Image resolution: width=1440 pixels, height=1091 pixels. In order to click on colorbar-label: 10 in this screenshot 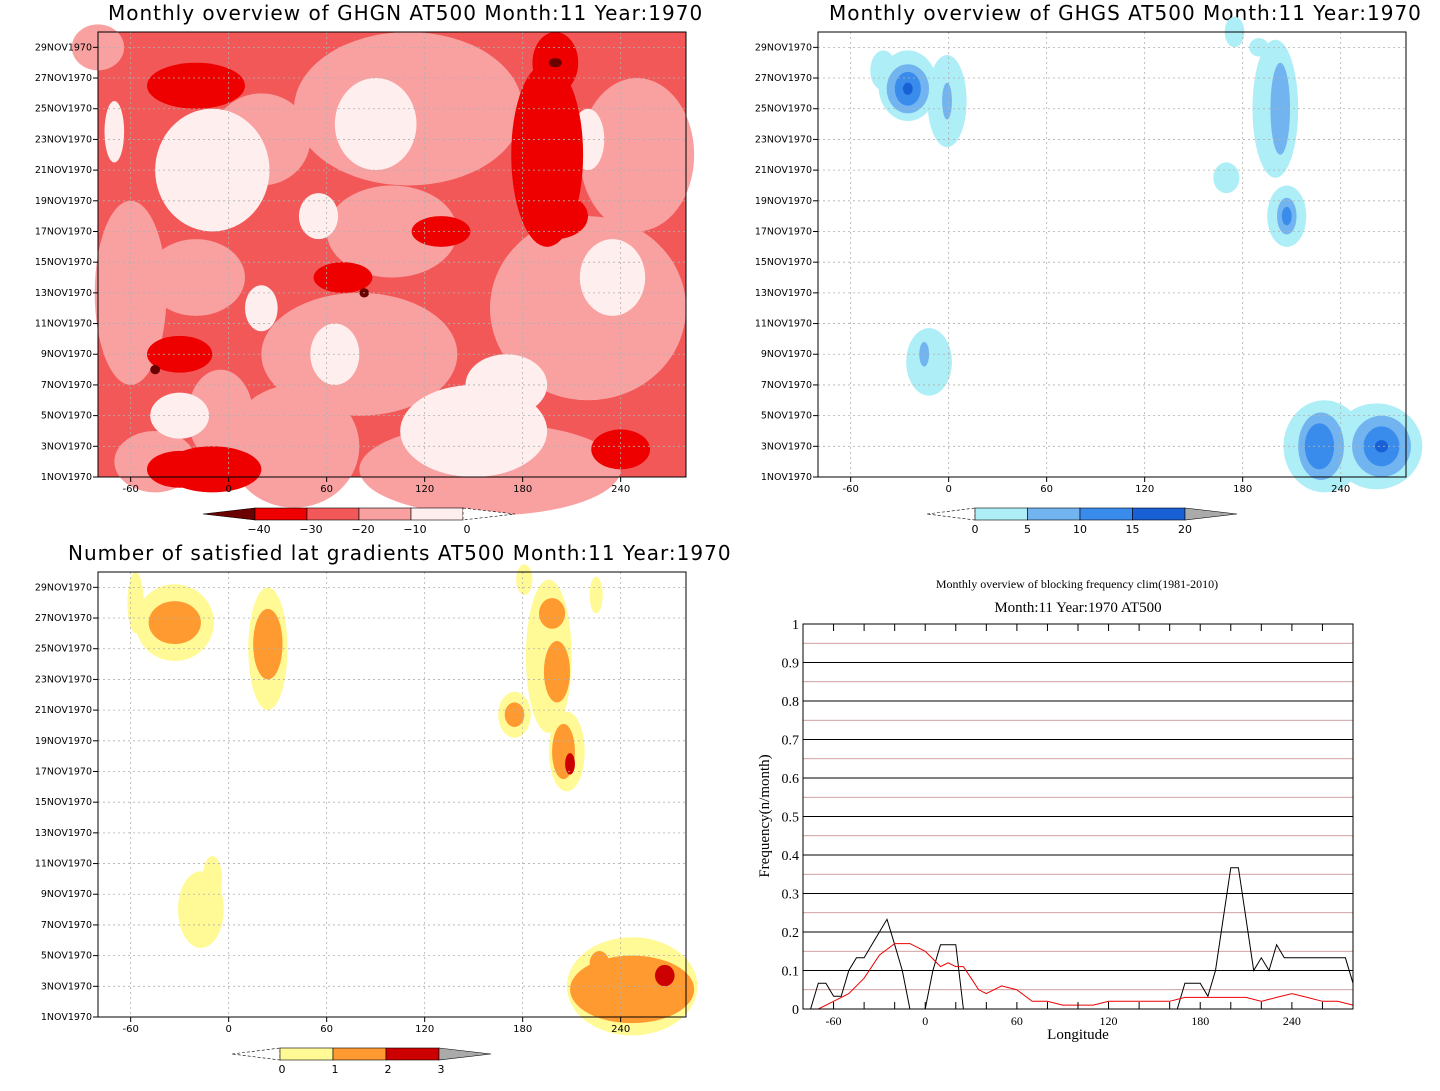, I will do `click(1080, 529)`.